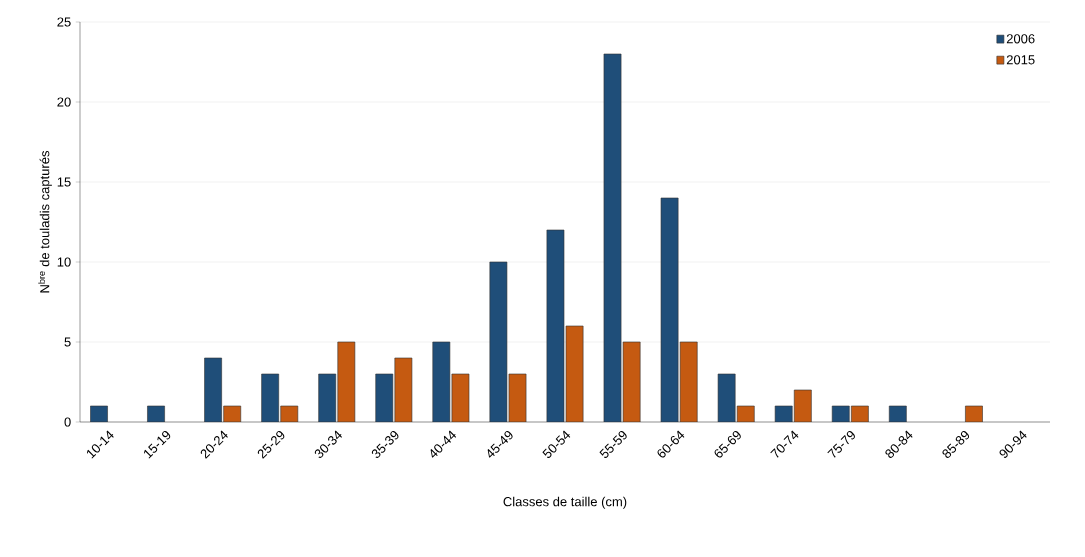 This screenshot has height=557, width=1085. What do you see at coordinates (67, 422) in the screenshot?
I see `y-tick-label: 0` at bounding box center [67, 422].